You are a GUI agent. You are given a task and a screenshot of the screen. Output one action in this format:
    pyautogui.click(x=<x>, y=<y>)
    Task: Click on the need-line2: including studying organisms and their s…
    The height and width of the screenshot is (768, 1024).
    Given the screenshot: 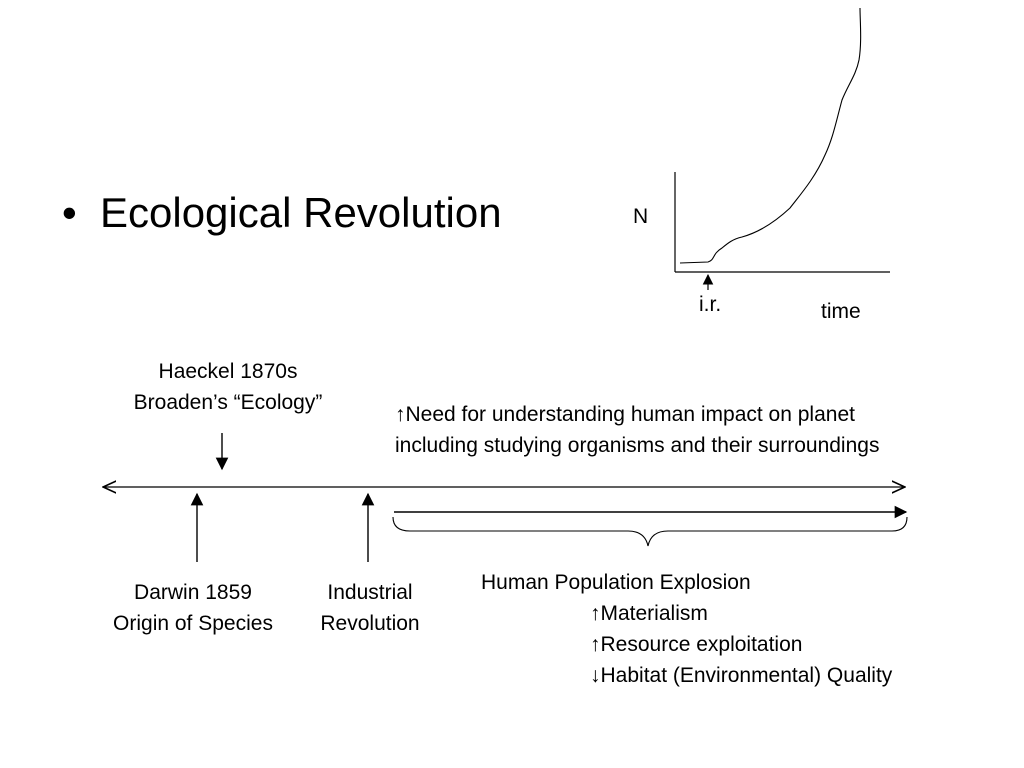 What is the action you would take?
    pyautogui.click(x=637, y=445)
    